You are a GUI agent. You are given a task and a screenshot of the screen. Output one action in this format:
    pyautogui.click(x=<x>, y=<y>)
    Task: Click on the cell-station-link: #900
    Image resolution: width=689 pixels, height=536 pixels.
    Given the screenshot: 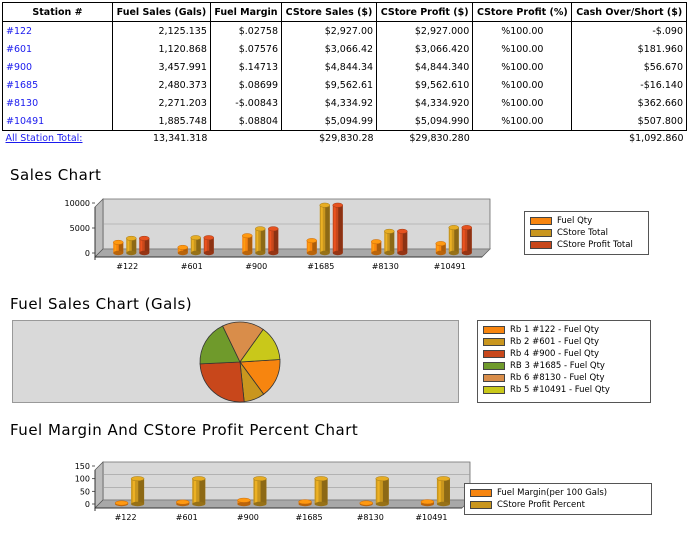 What is the action you would take?
    pyautogui.click(x=57, y=67)
    